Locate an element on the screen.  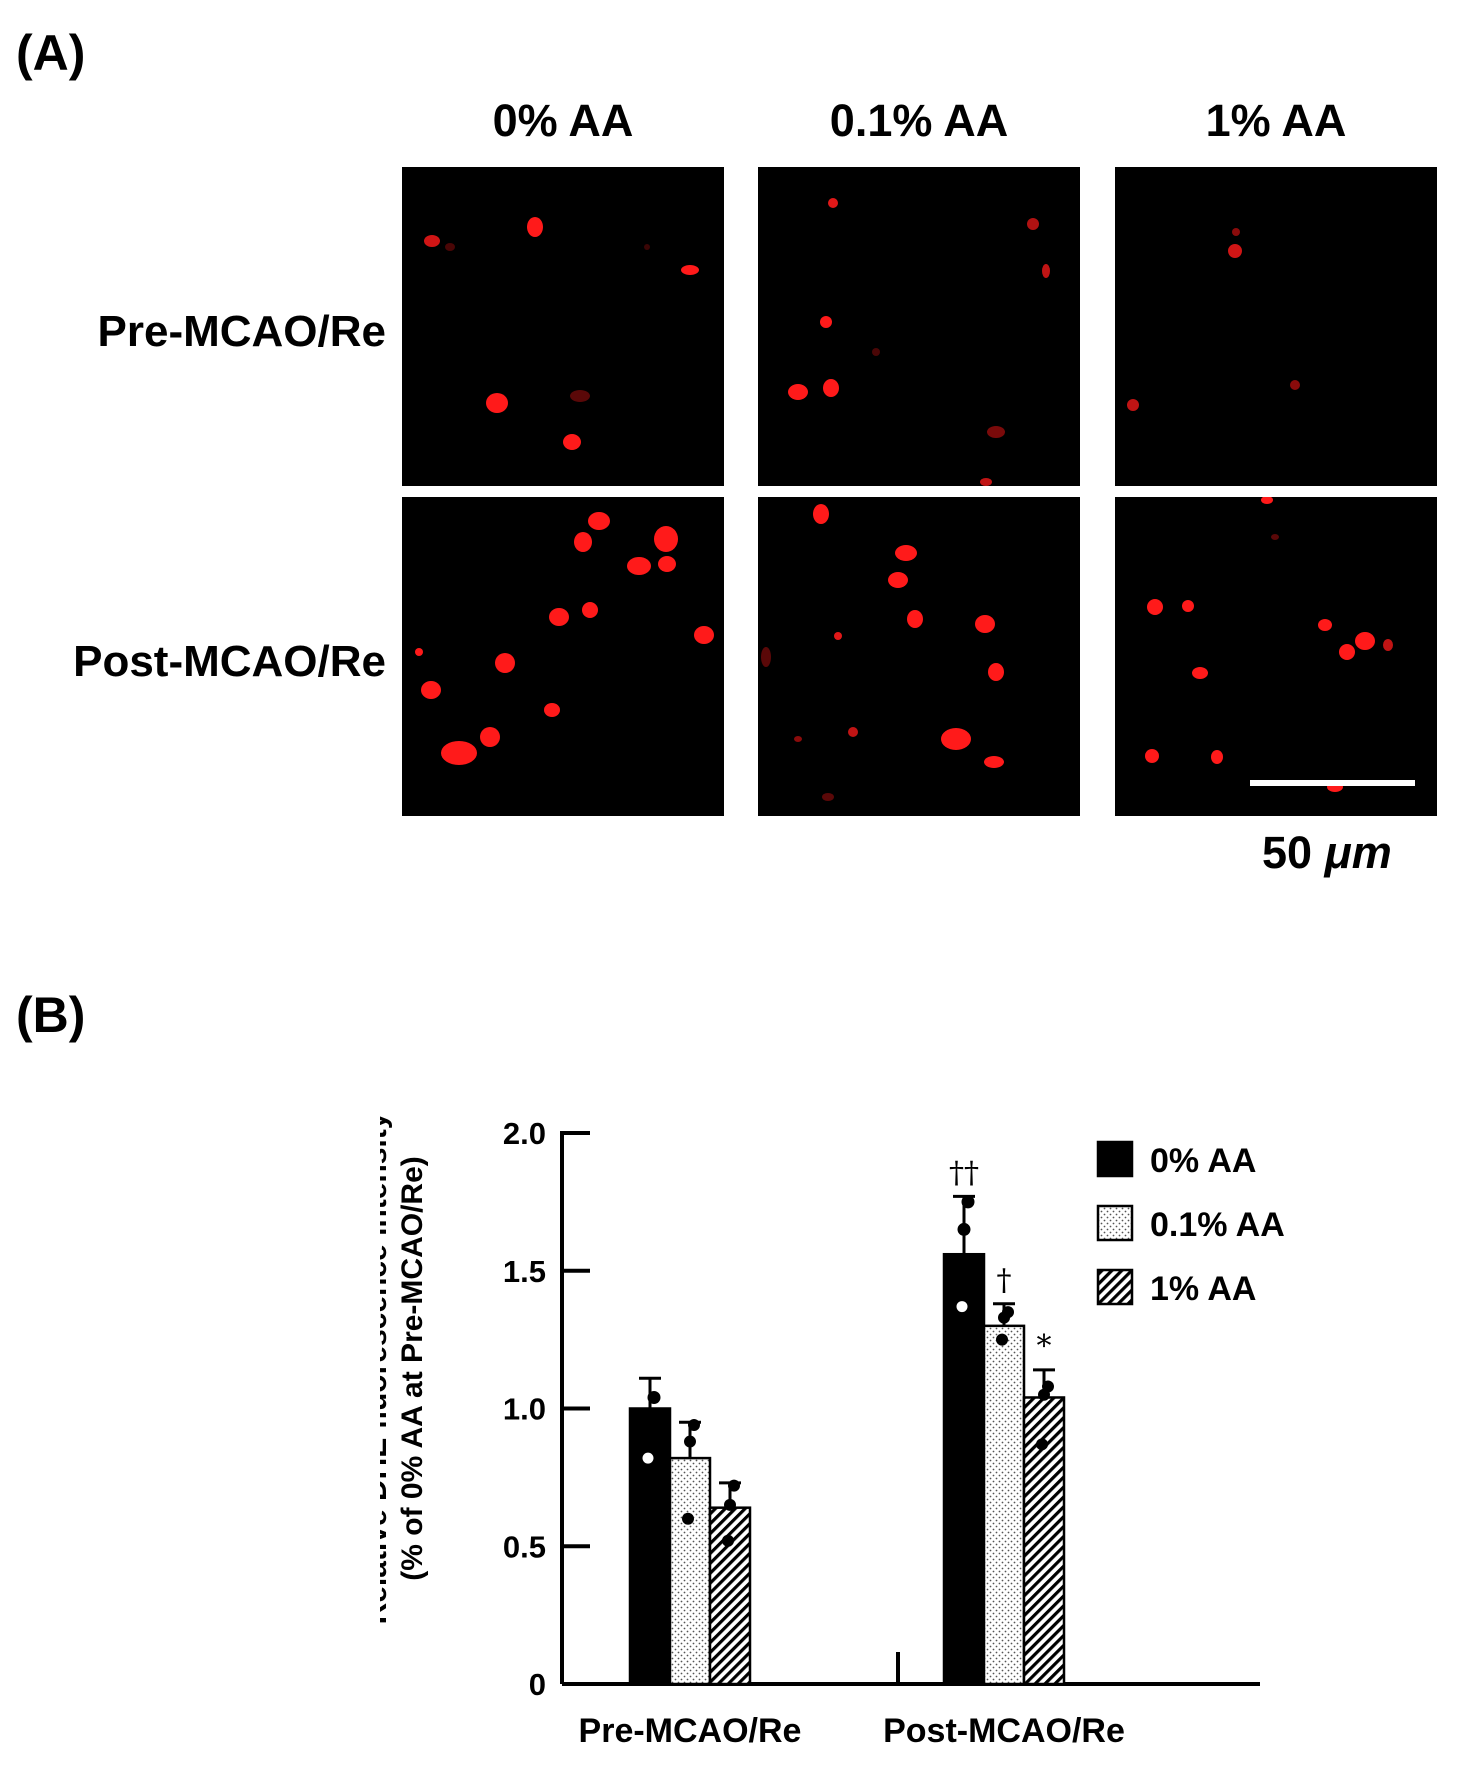
micrograph-post-1-aa is located at coordinates (1276, 656).